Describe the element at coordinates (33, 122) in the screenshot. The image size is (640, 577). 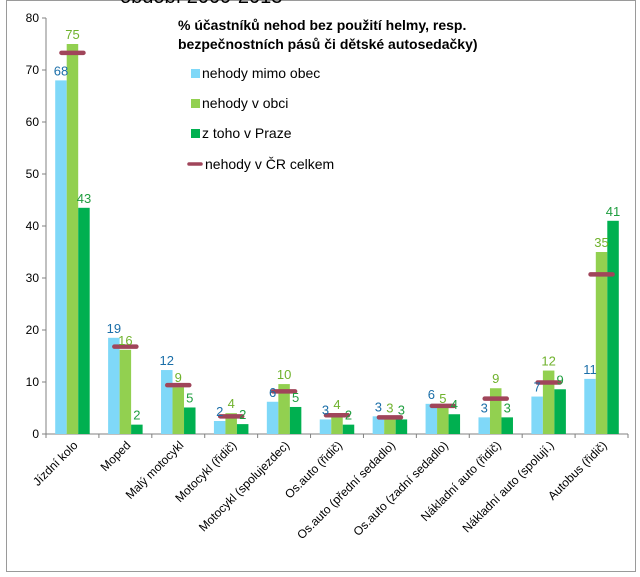
I see `y-tick-label: 60` at that location.